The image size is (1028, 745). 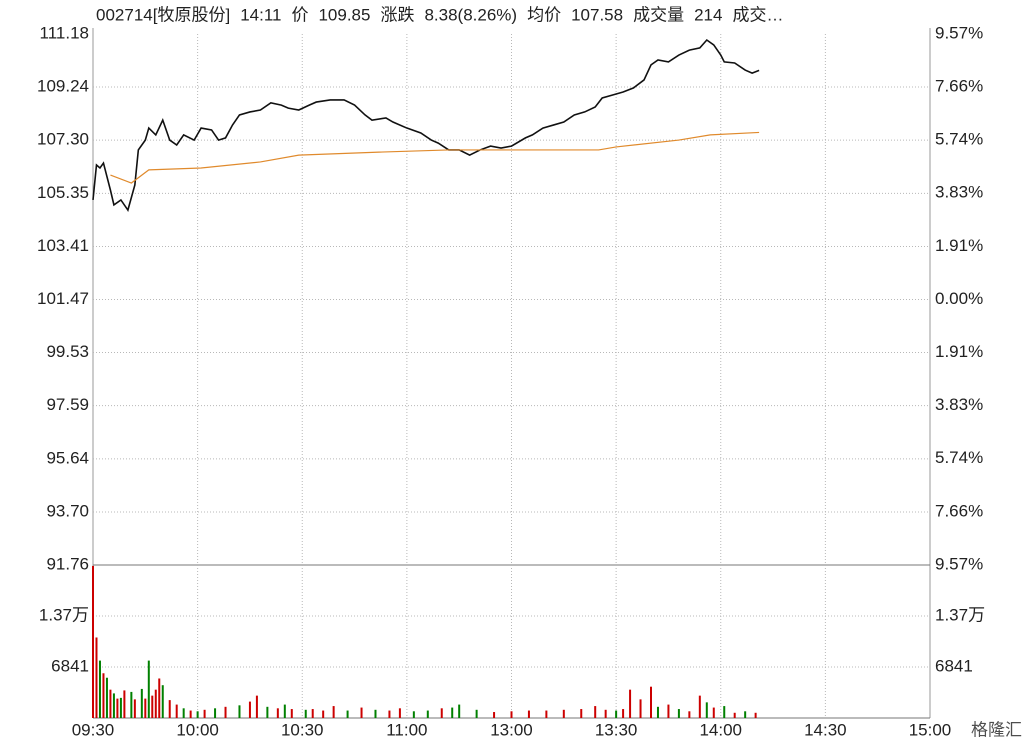 I want to click on x-tick-label: 09:30, so click(x=93, y=729).